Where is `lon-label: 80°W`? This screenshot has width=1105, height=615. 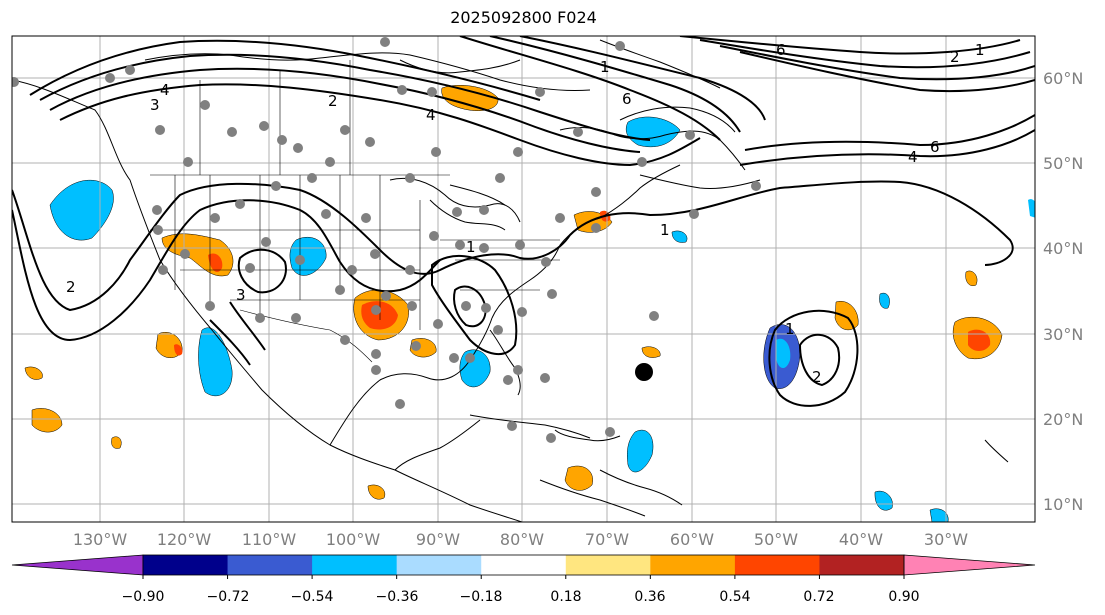 lon-label: 80°W is located at coordinates (522, 539).